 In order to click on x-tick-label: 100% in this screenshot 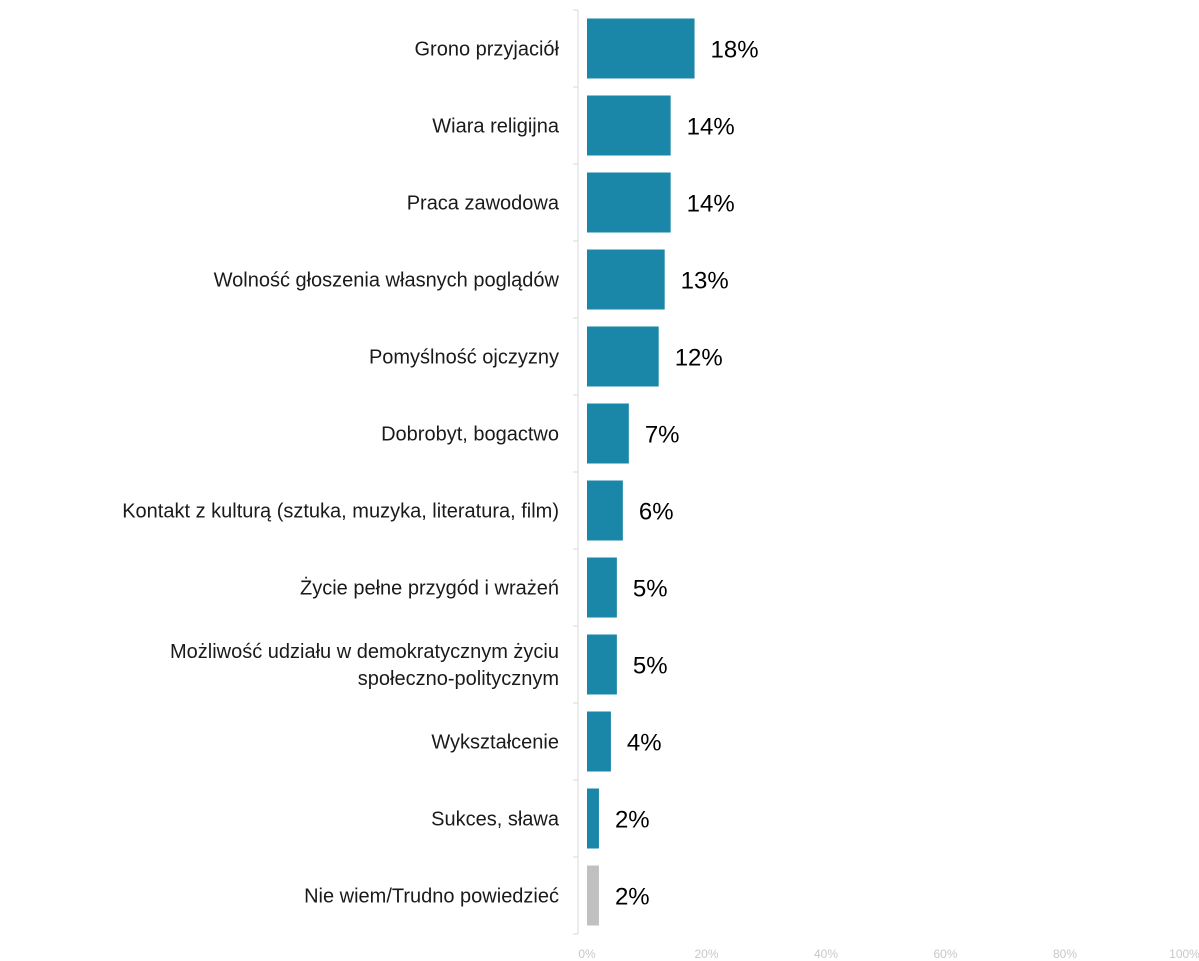, I will do `click(1184, 954)`.